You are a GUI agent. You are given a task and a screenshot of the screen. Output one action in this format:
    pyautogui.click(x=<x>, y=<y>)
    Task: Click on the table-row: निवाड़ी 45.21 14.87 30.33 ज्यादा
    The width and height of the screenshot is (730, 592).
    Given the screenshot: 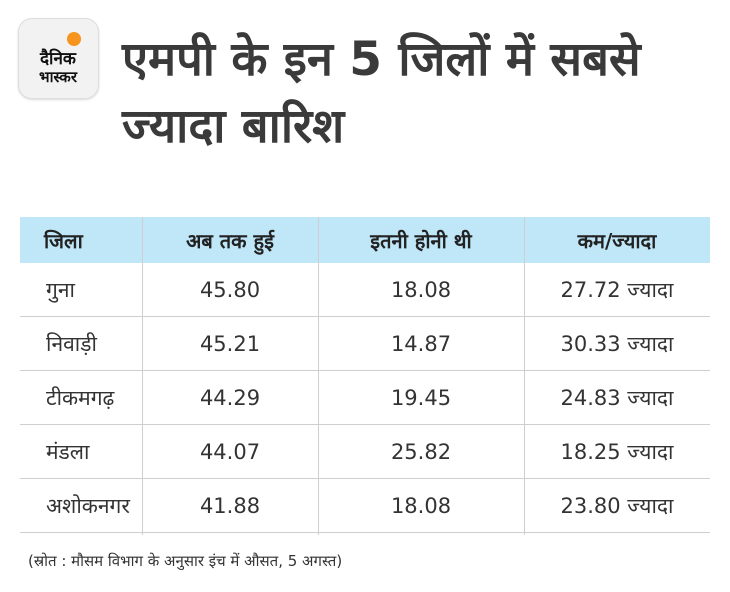 What is the action you would take?
    pyautogui.click(x=365, y=344)
    